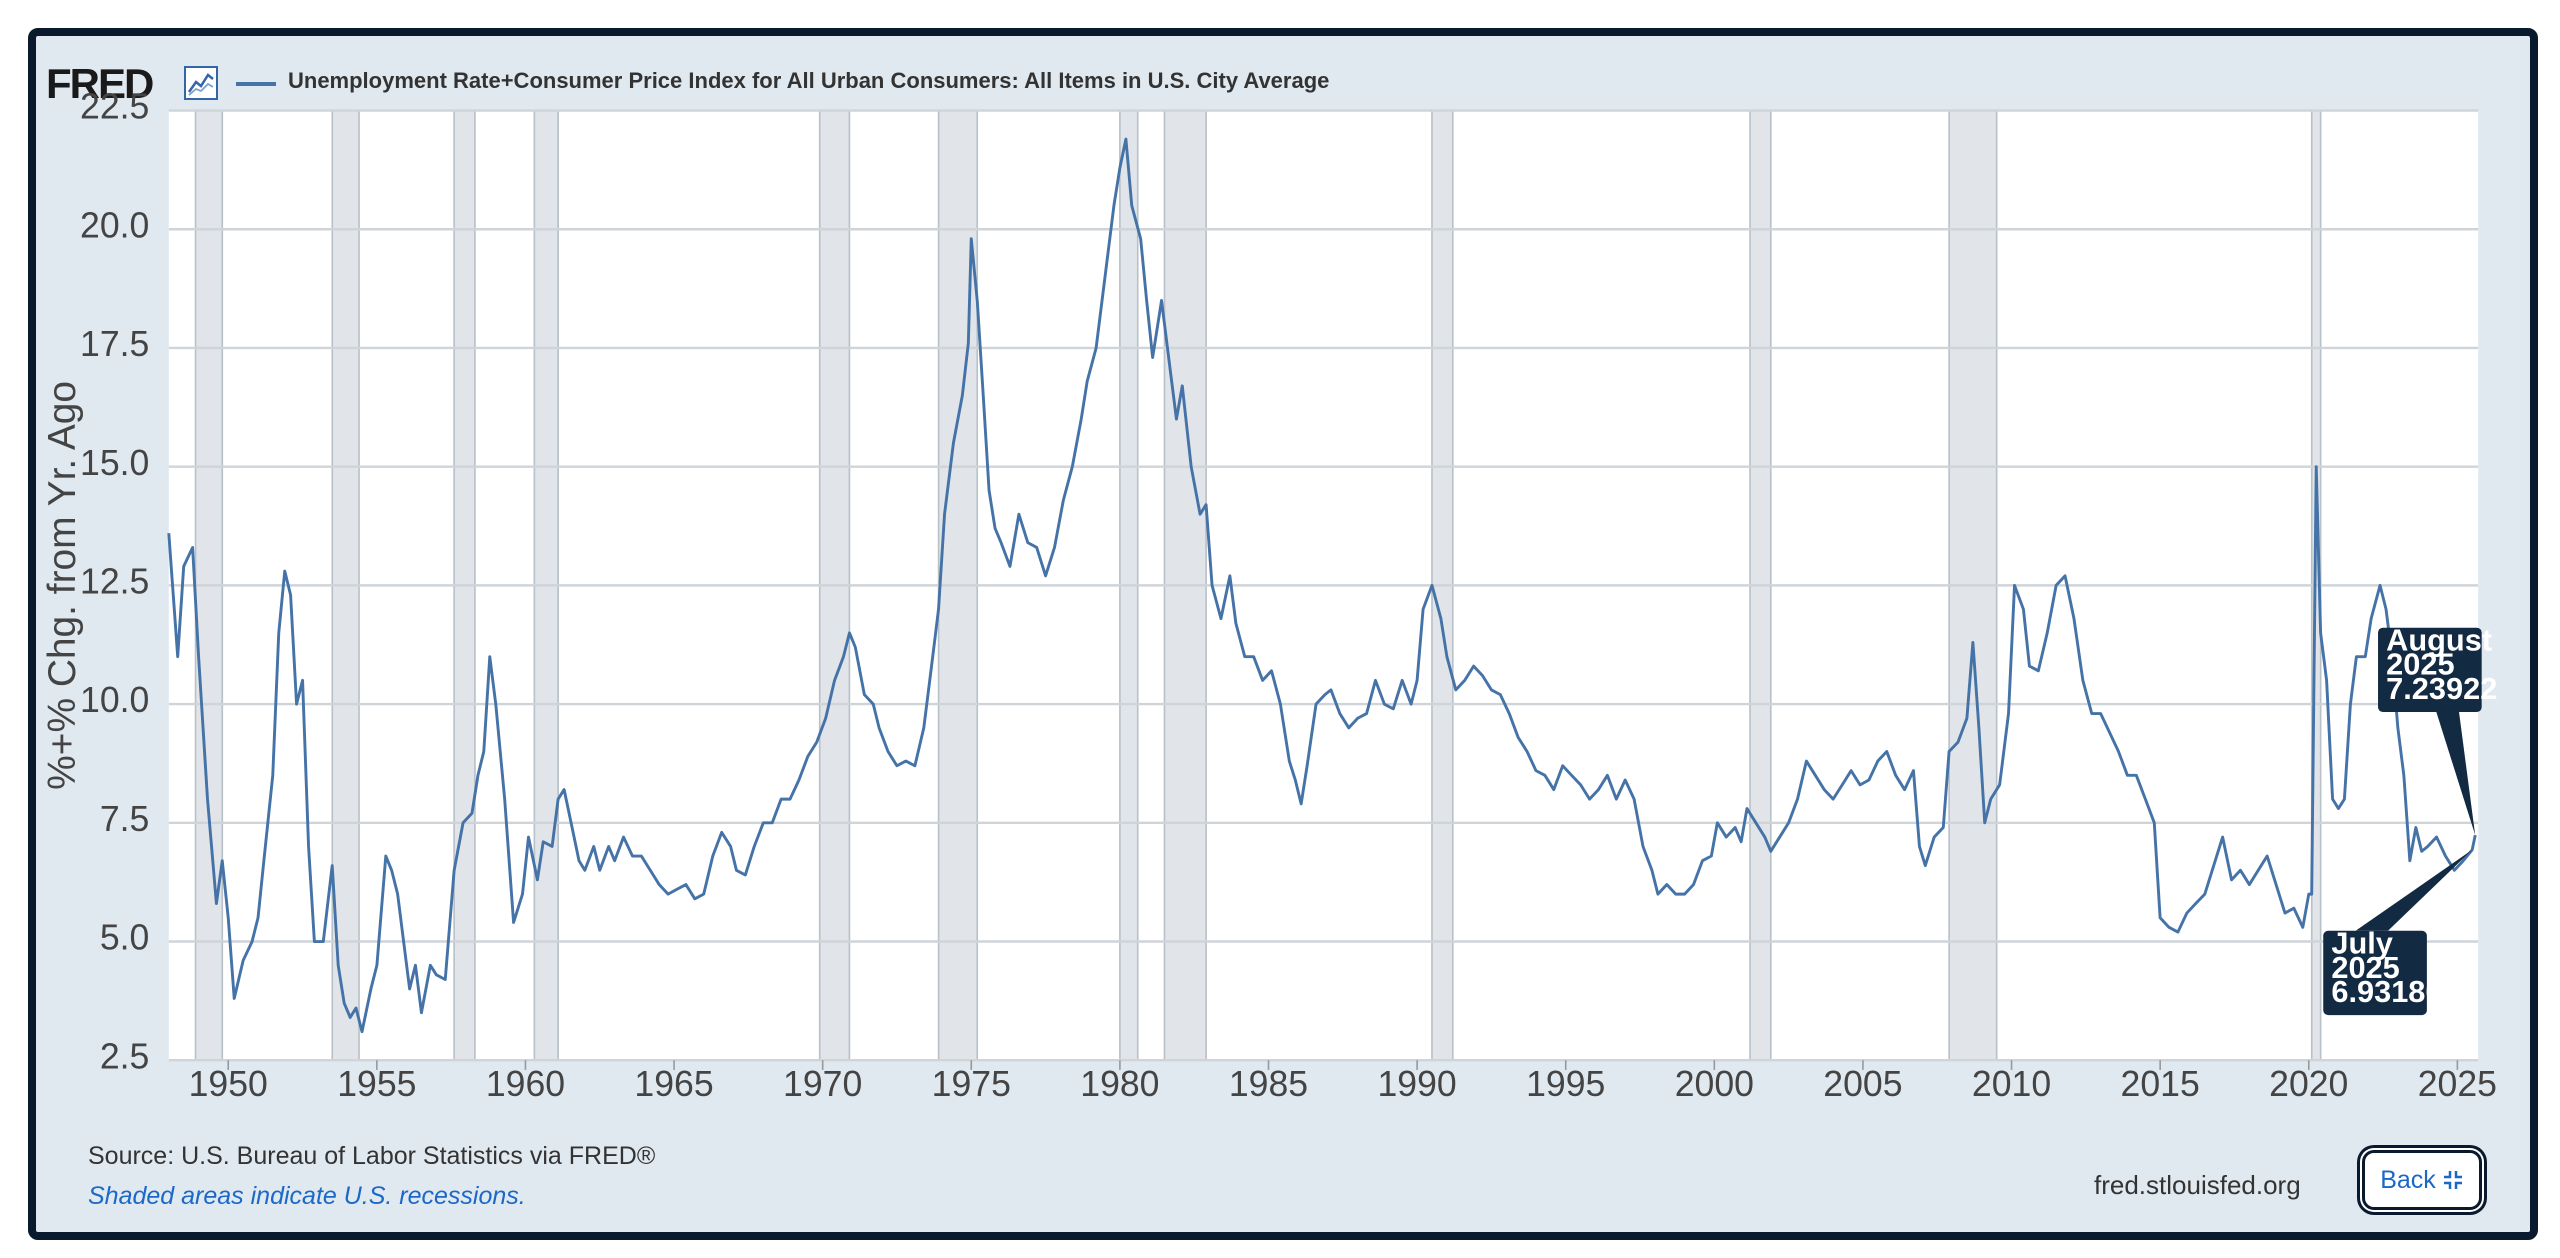  I want to click on y-axis-ticks: 2.5 5.0 7.5 10.0 12.5 15.0 17.5 20.0 22.5, so click(114, 582).